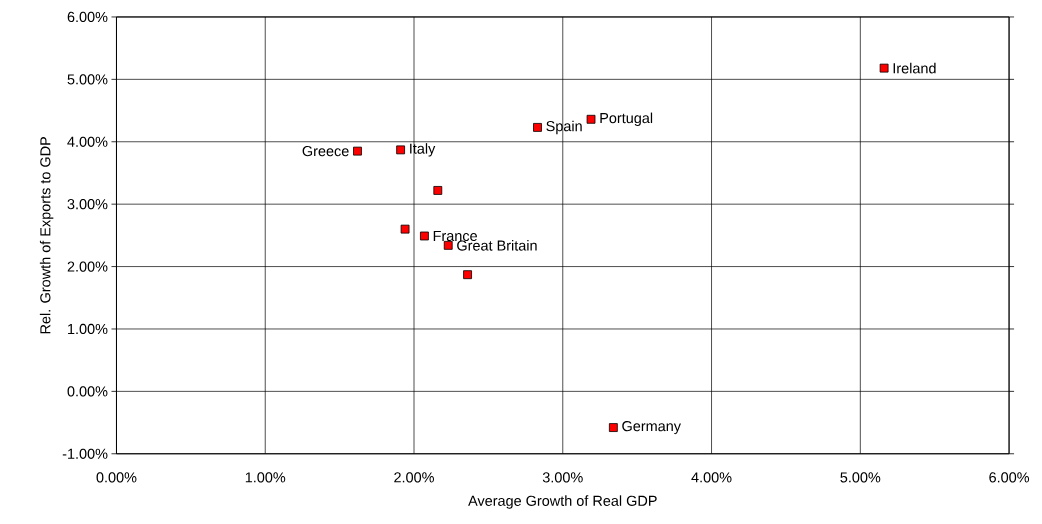 The height and width of the screenshot is (524, 1042). I want to click on y-tick-label: 5.00%, so click(87, 79).